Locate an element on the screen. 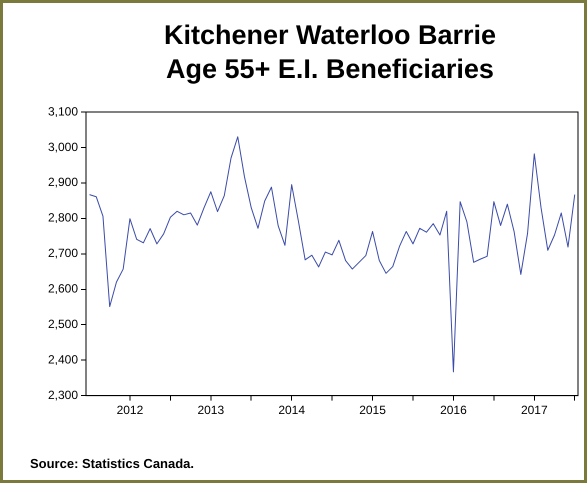 This screenshot has width=587, height=483. x-tick-label: 2012 is located at coordinates (130, 410).